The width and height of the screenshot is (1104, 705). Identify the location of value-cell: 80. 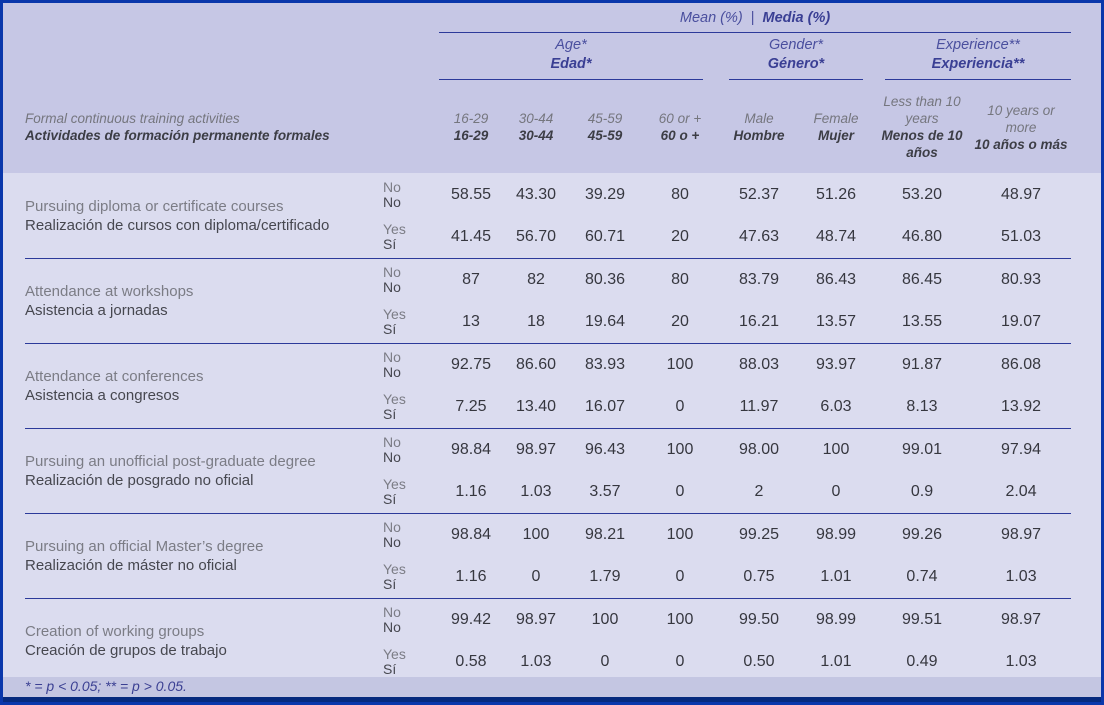
(680, 279).